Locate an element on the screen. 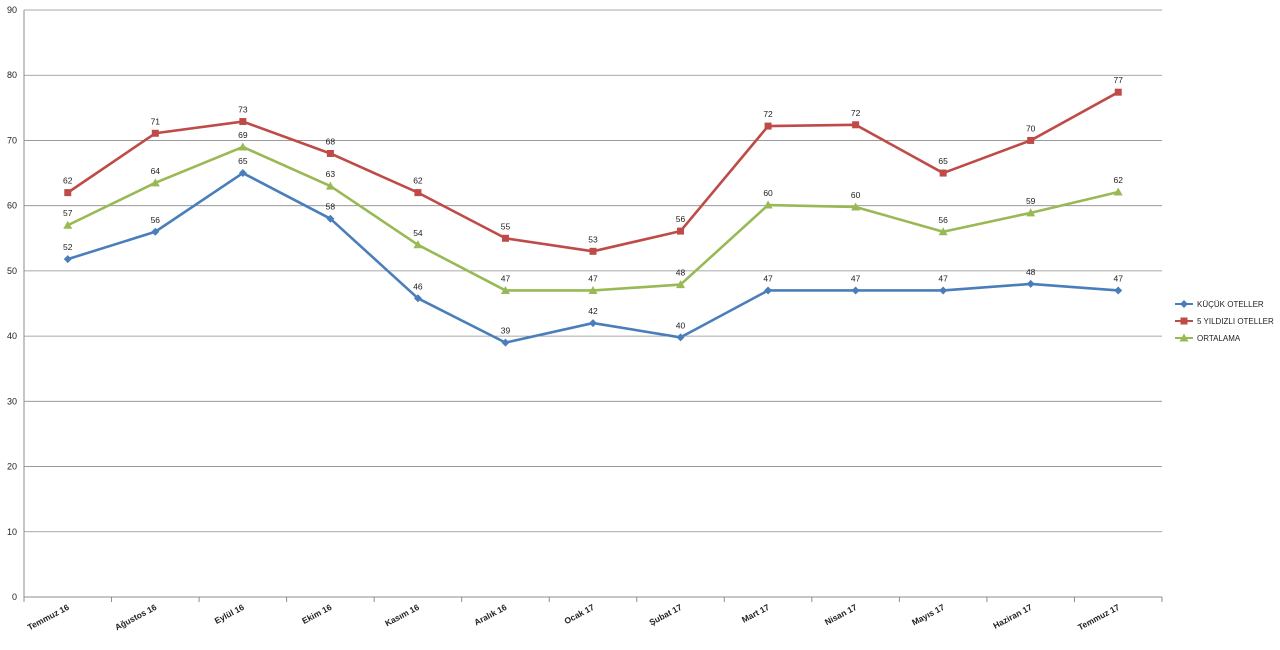 The image size is (1280, 650). x-tick-label: Mayıs 17 is located at coordinates (928, 615).